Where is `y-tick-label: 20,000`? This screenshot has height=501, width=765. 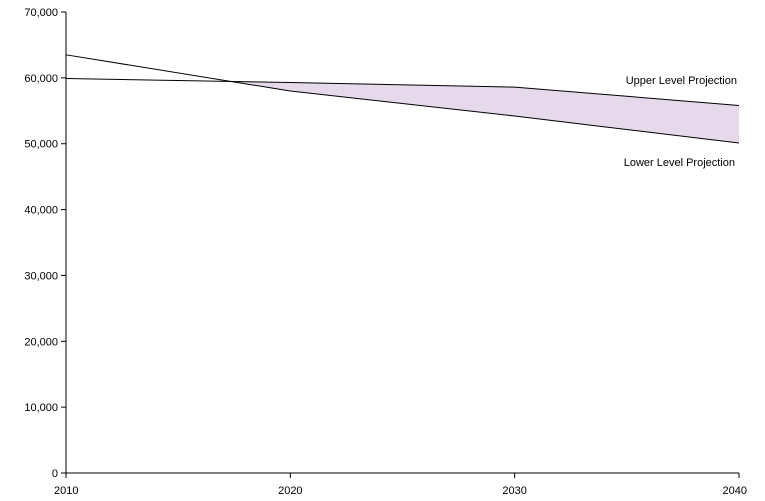
y-tick-label: 20,000 is located at coordinates (41, 342).